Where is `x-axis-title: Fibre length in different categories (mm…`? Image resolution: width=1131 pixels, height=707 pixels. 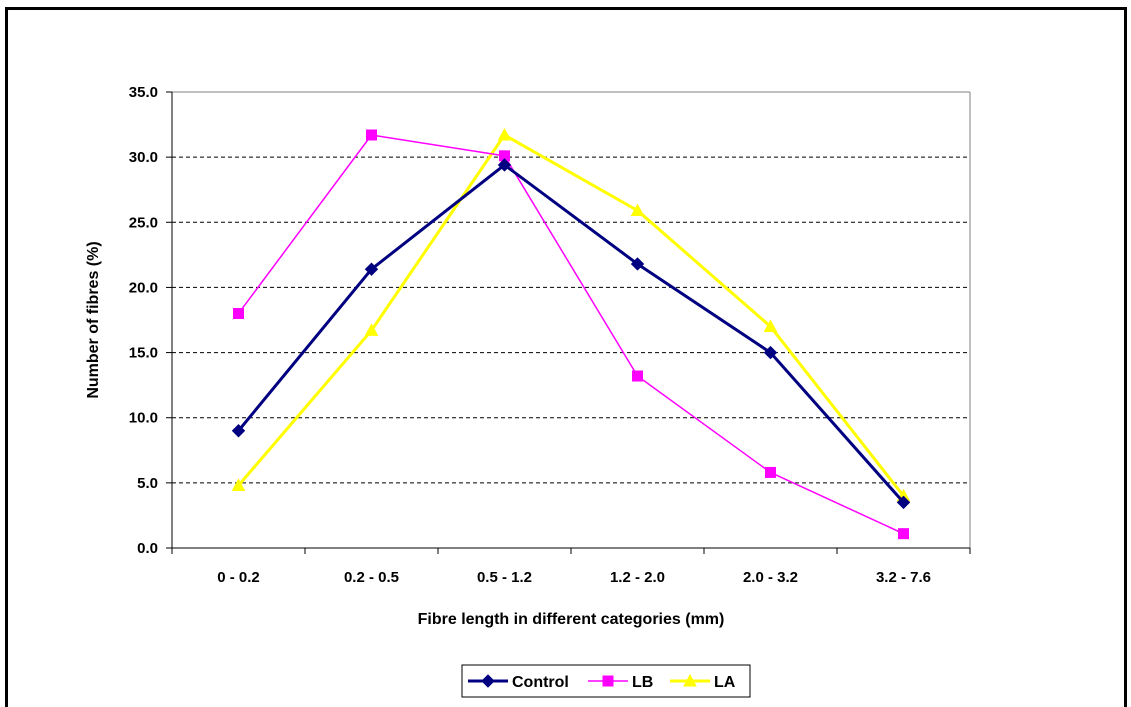 x-axis-title: Fibre length in different categories (mm… is located at coordinates (571, 619).